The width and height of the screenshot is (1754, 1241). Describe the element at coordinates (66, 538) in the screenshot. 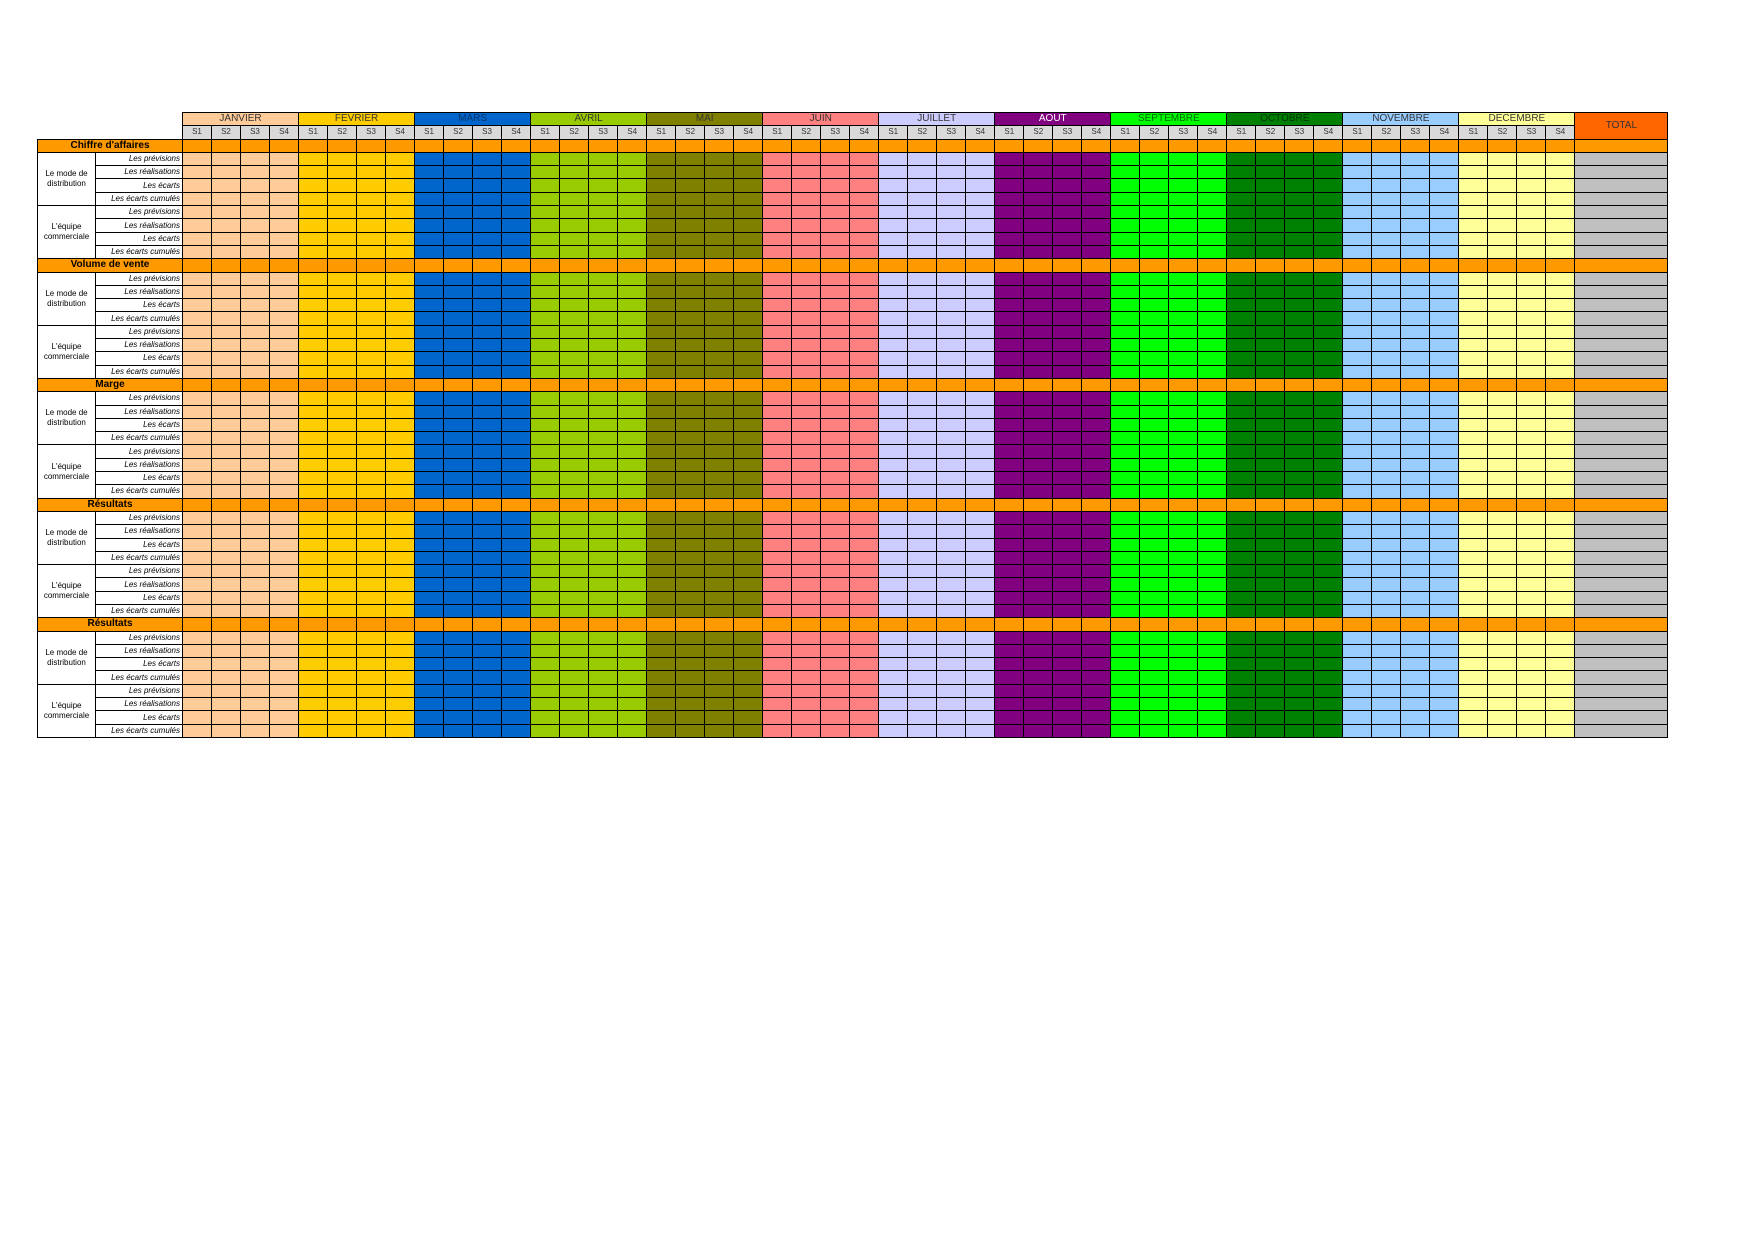

I see `group-label: Le mode de distribution` at that location.